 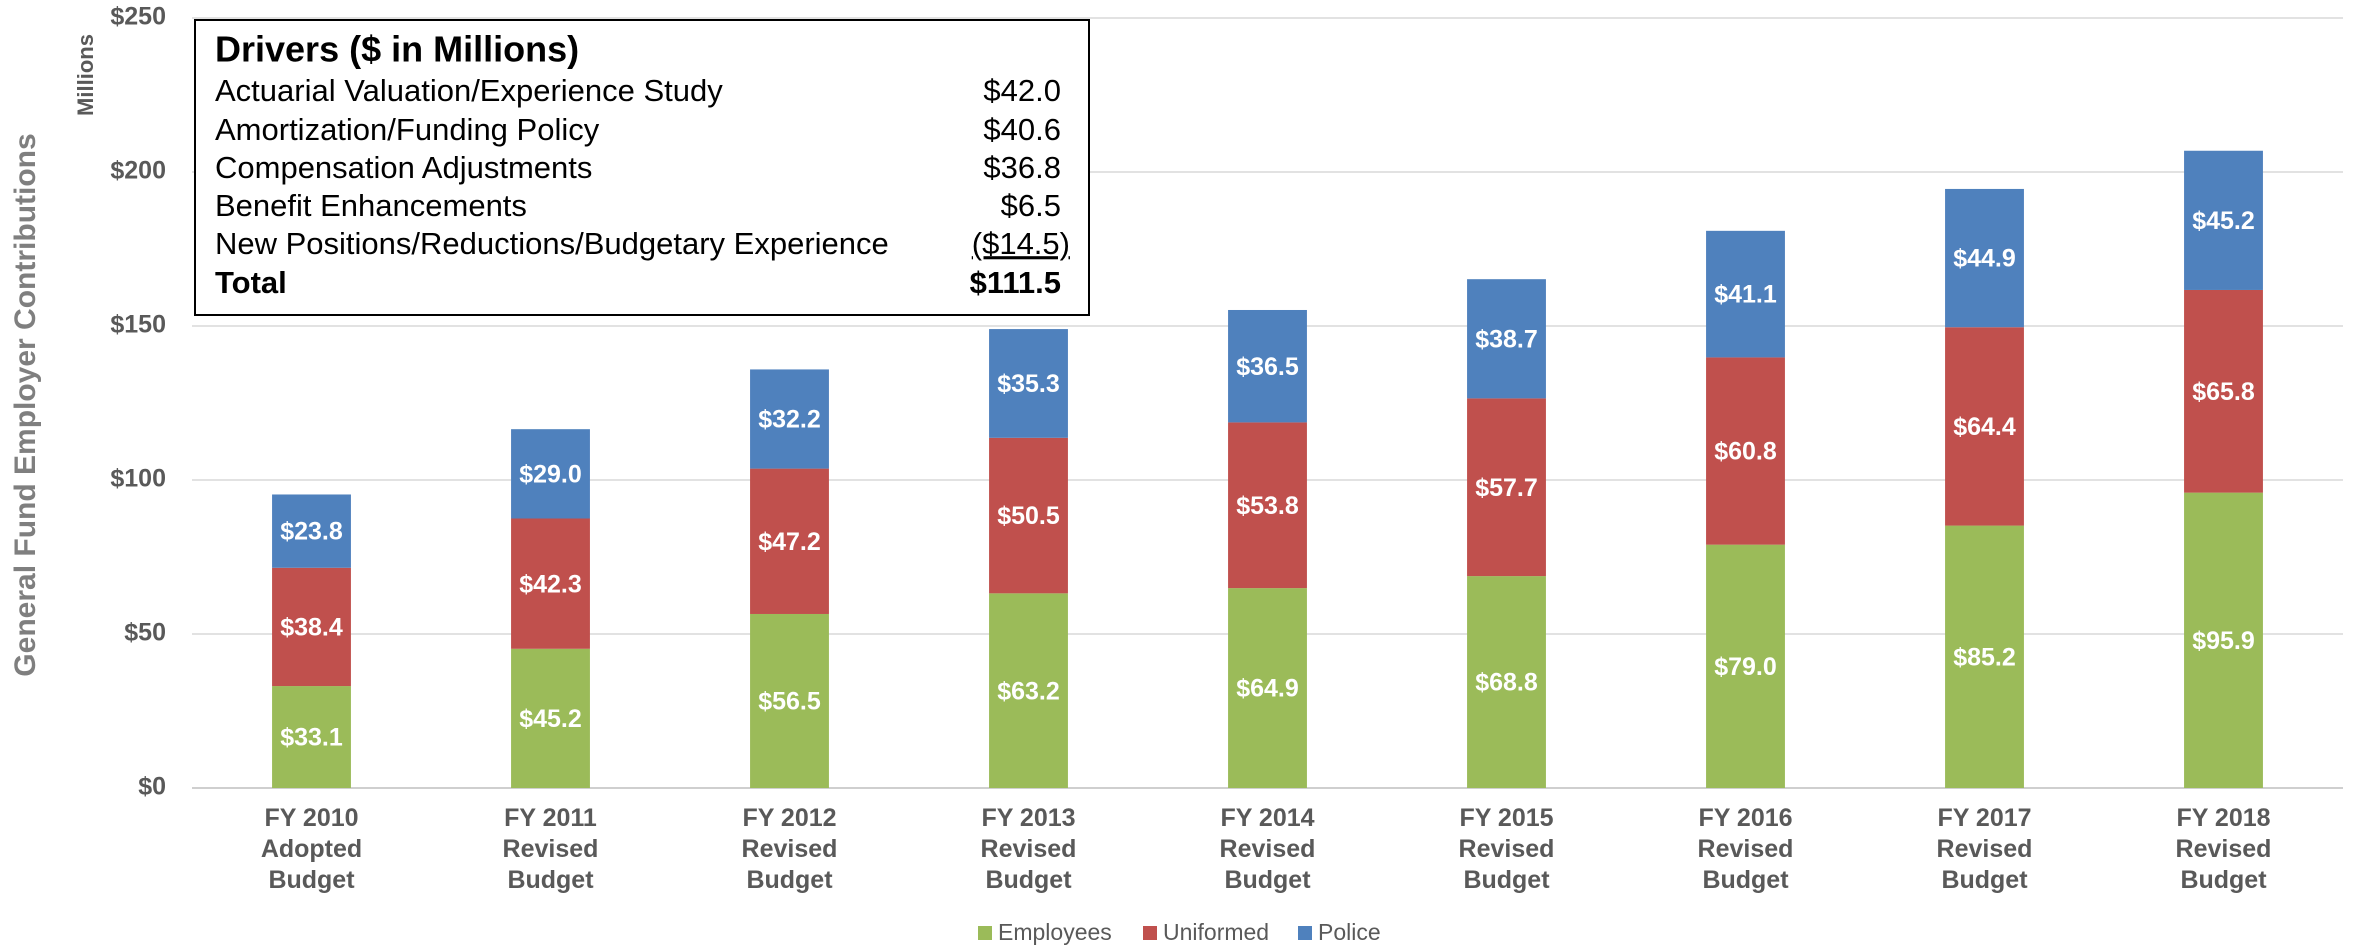 What do you see at coordinates (371, 205) in the screenshot?
I see `driver-label: Benefit Enhancements` at bounding box center [371, 205].